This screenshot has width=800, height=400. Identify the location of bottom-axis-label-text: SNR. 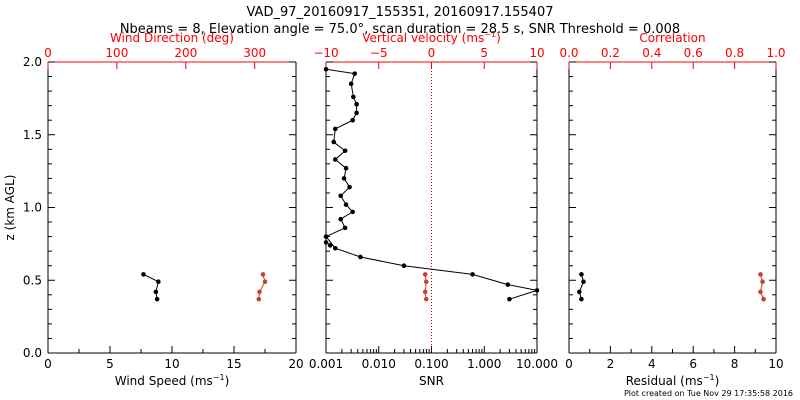
(431, 381).